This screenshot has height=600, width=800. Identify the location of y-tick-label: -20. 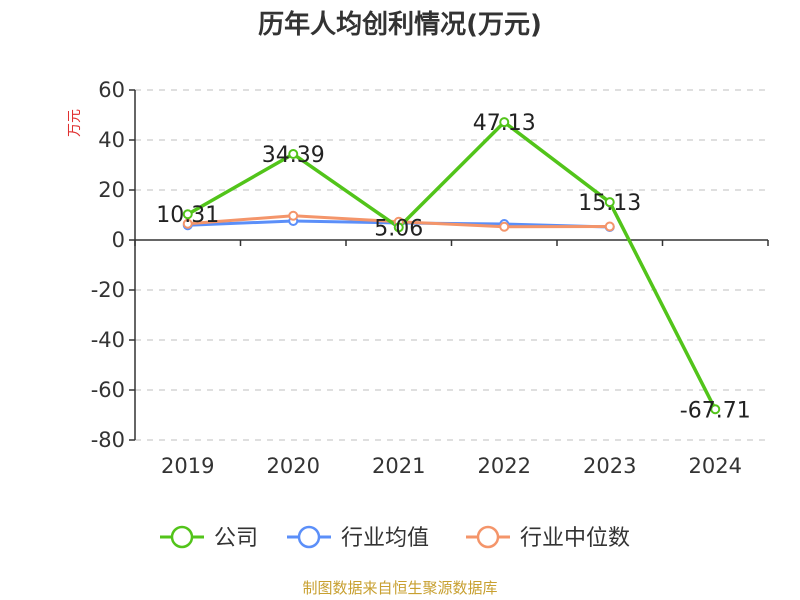
(108, 290).